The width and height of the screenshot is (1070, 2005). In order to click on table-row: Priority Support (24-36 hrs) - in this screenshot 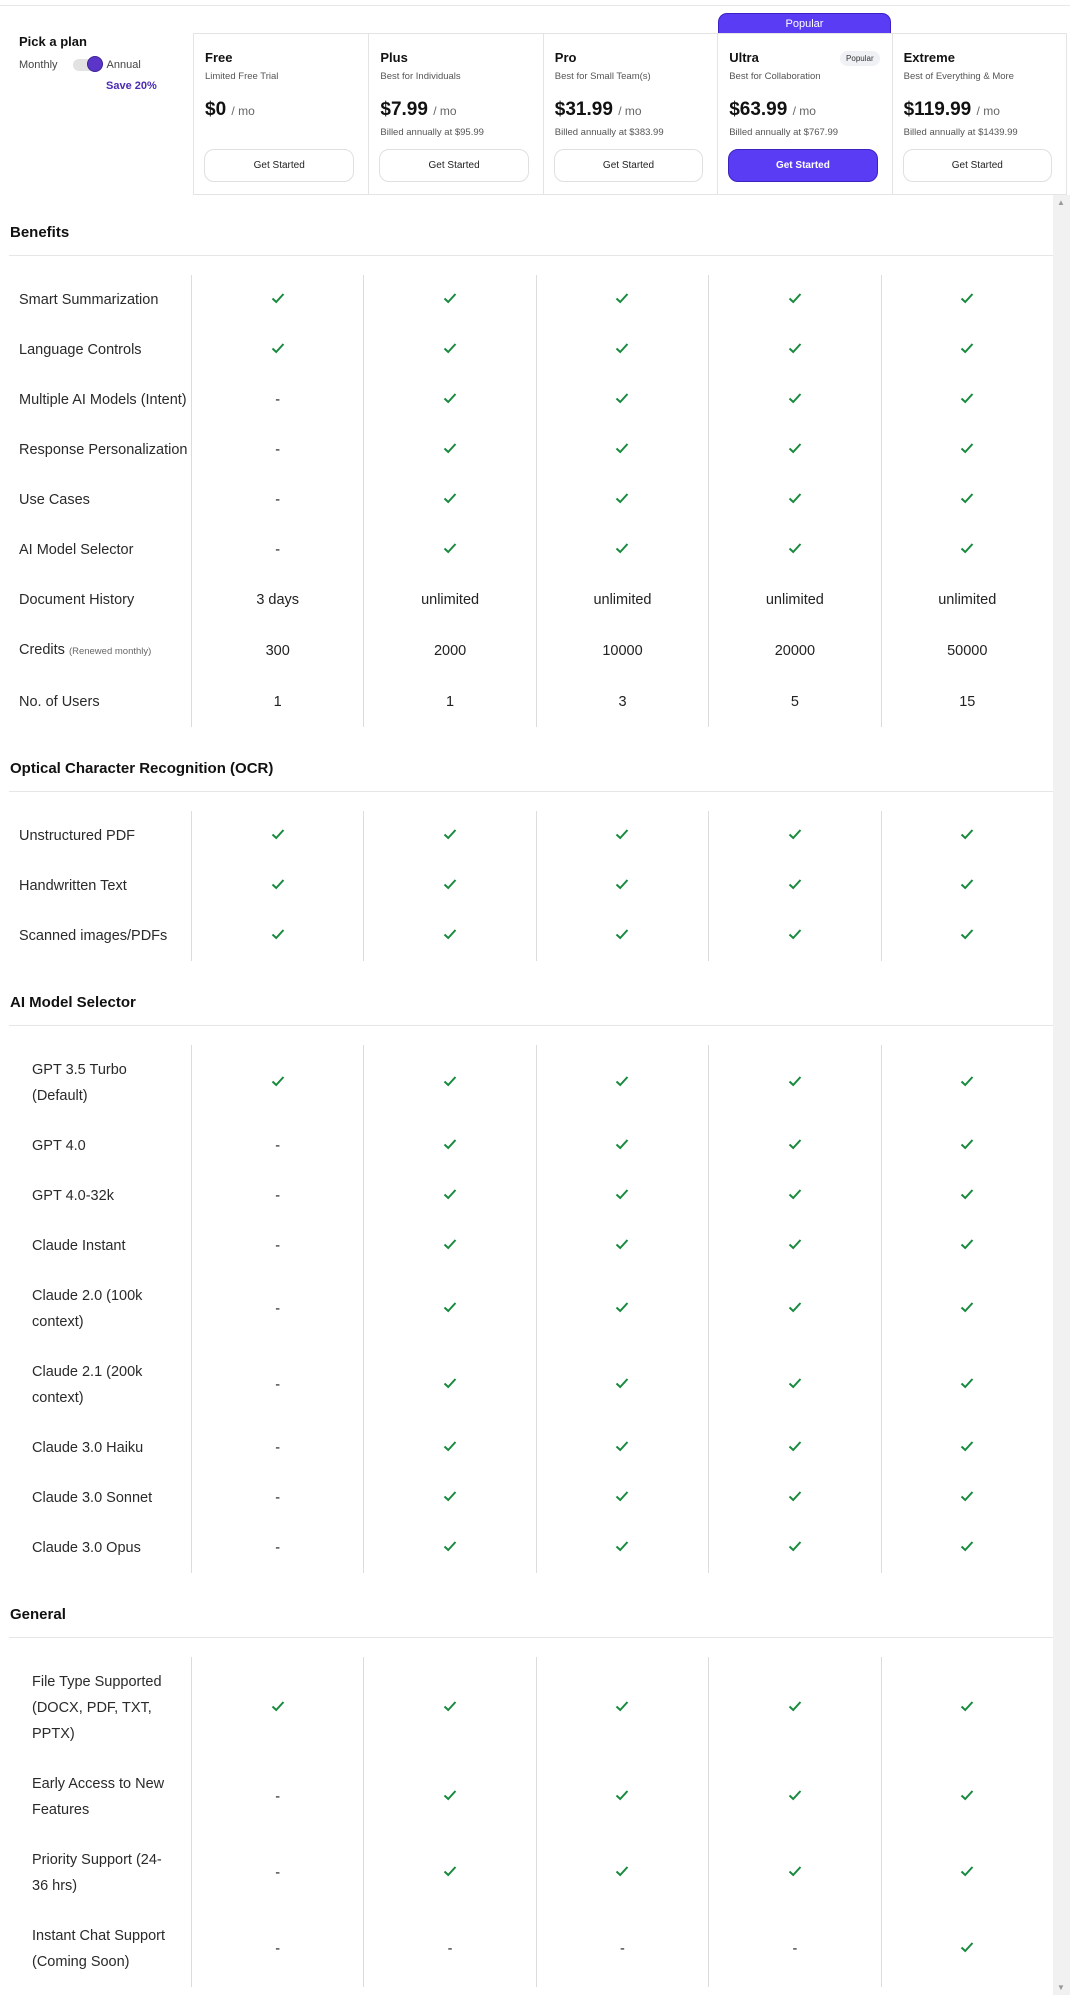, I will do `click(526, 1873)`.